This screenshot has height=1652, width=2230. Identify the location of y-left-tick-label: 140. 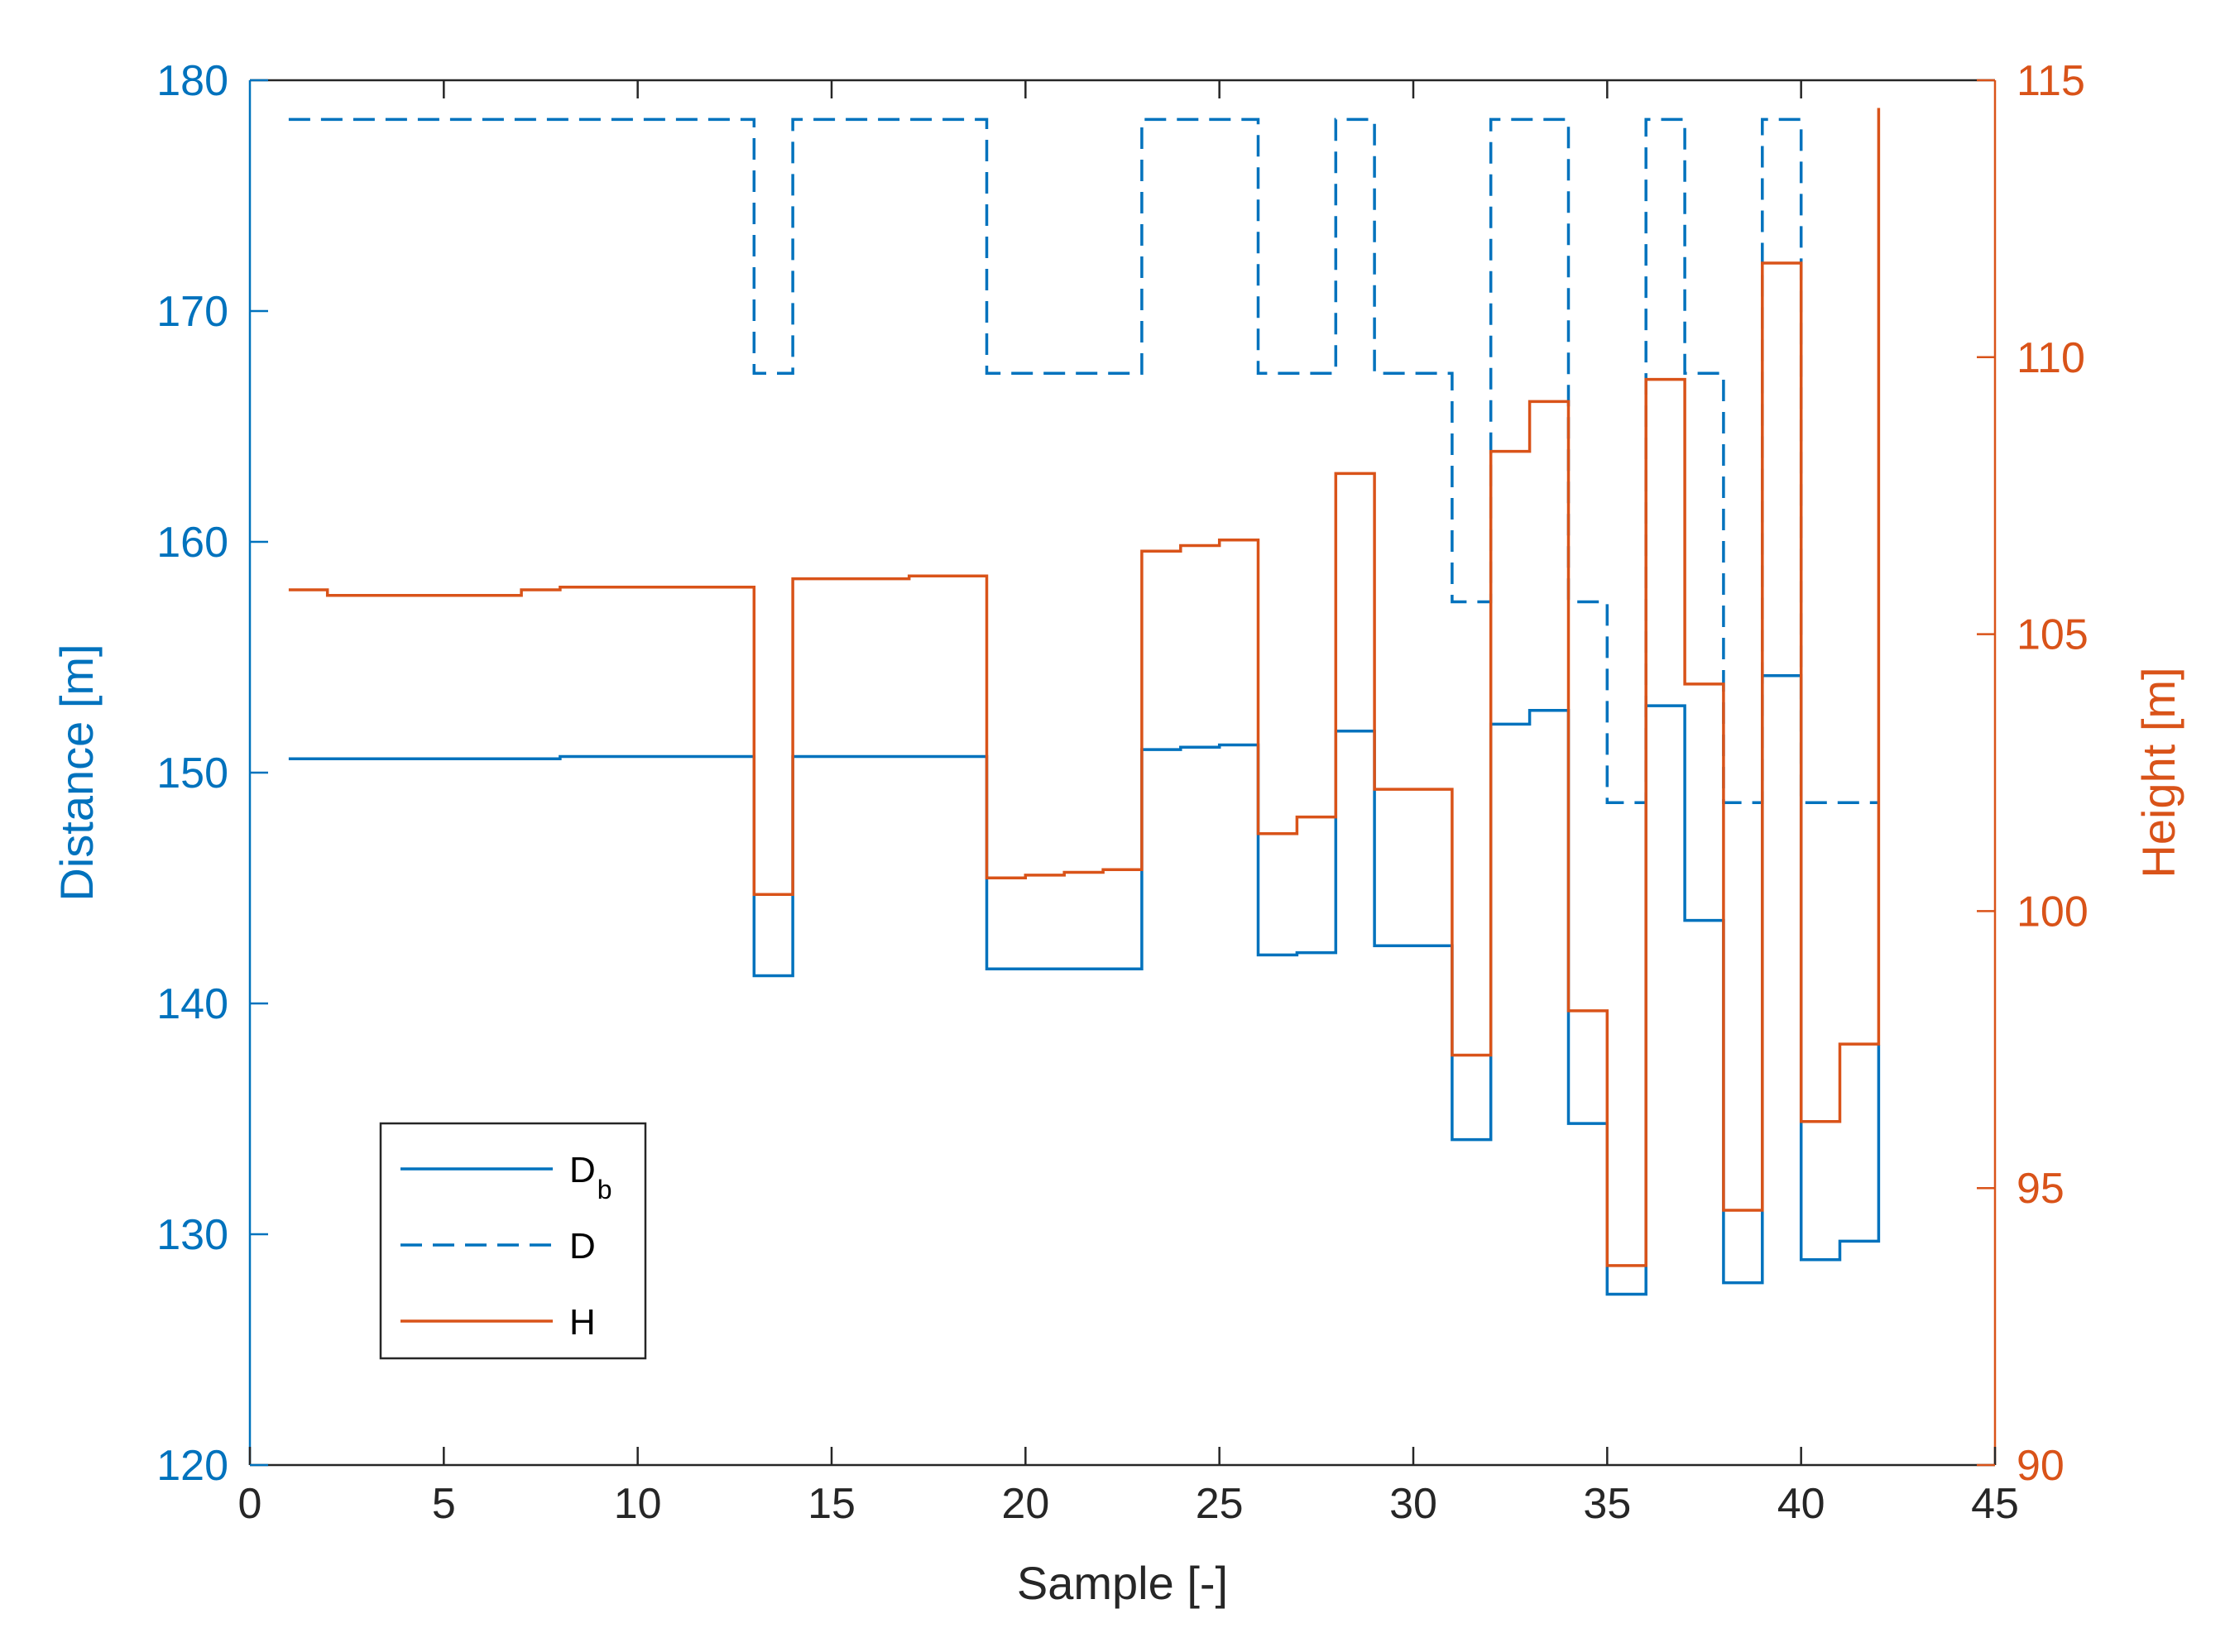
(192, 1004).